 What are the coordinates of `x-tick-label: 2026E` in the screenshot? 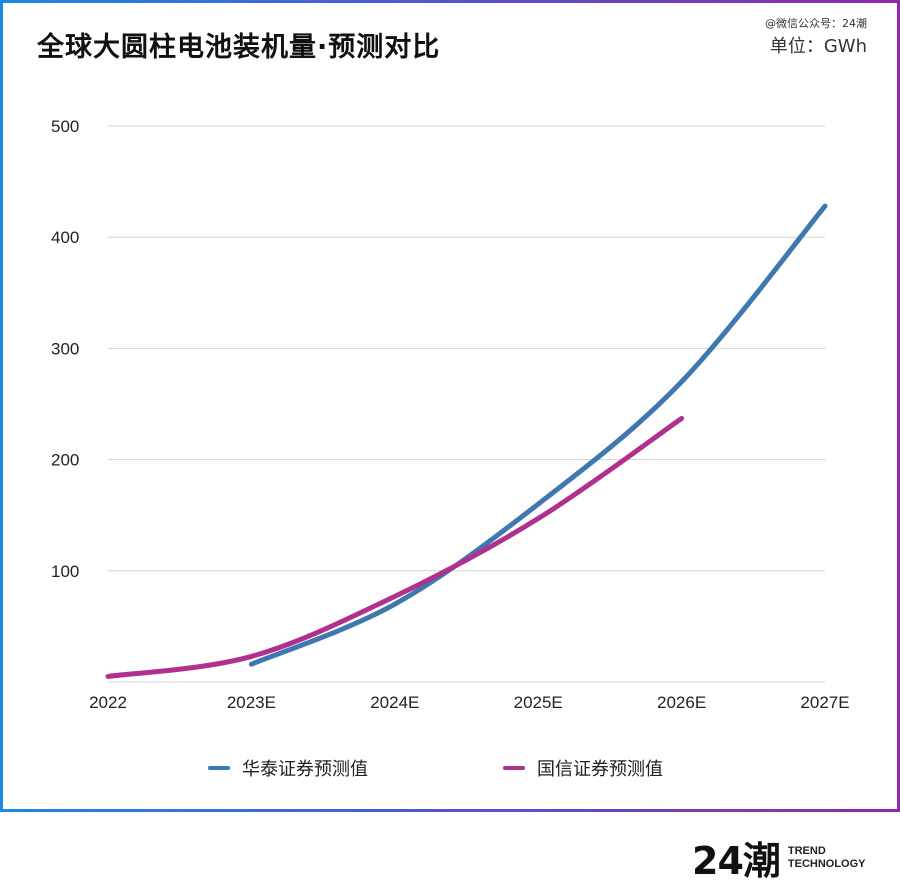 It's located at (681, 702).